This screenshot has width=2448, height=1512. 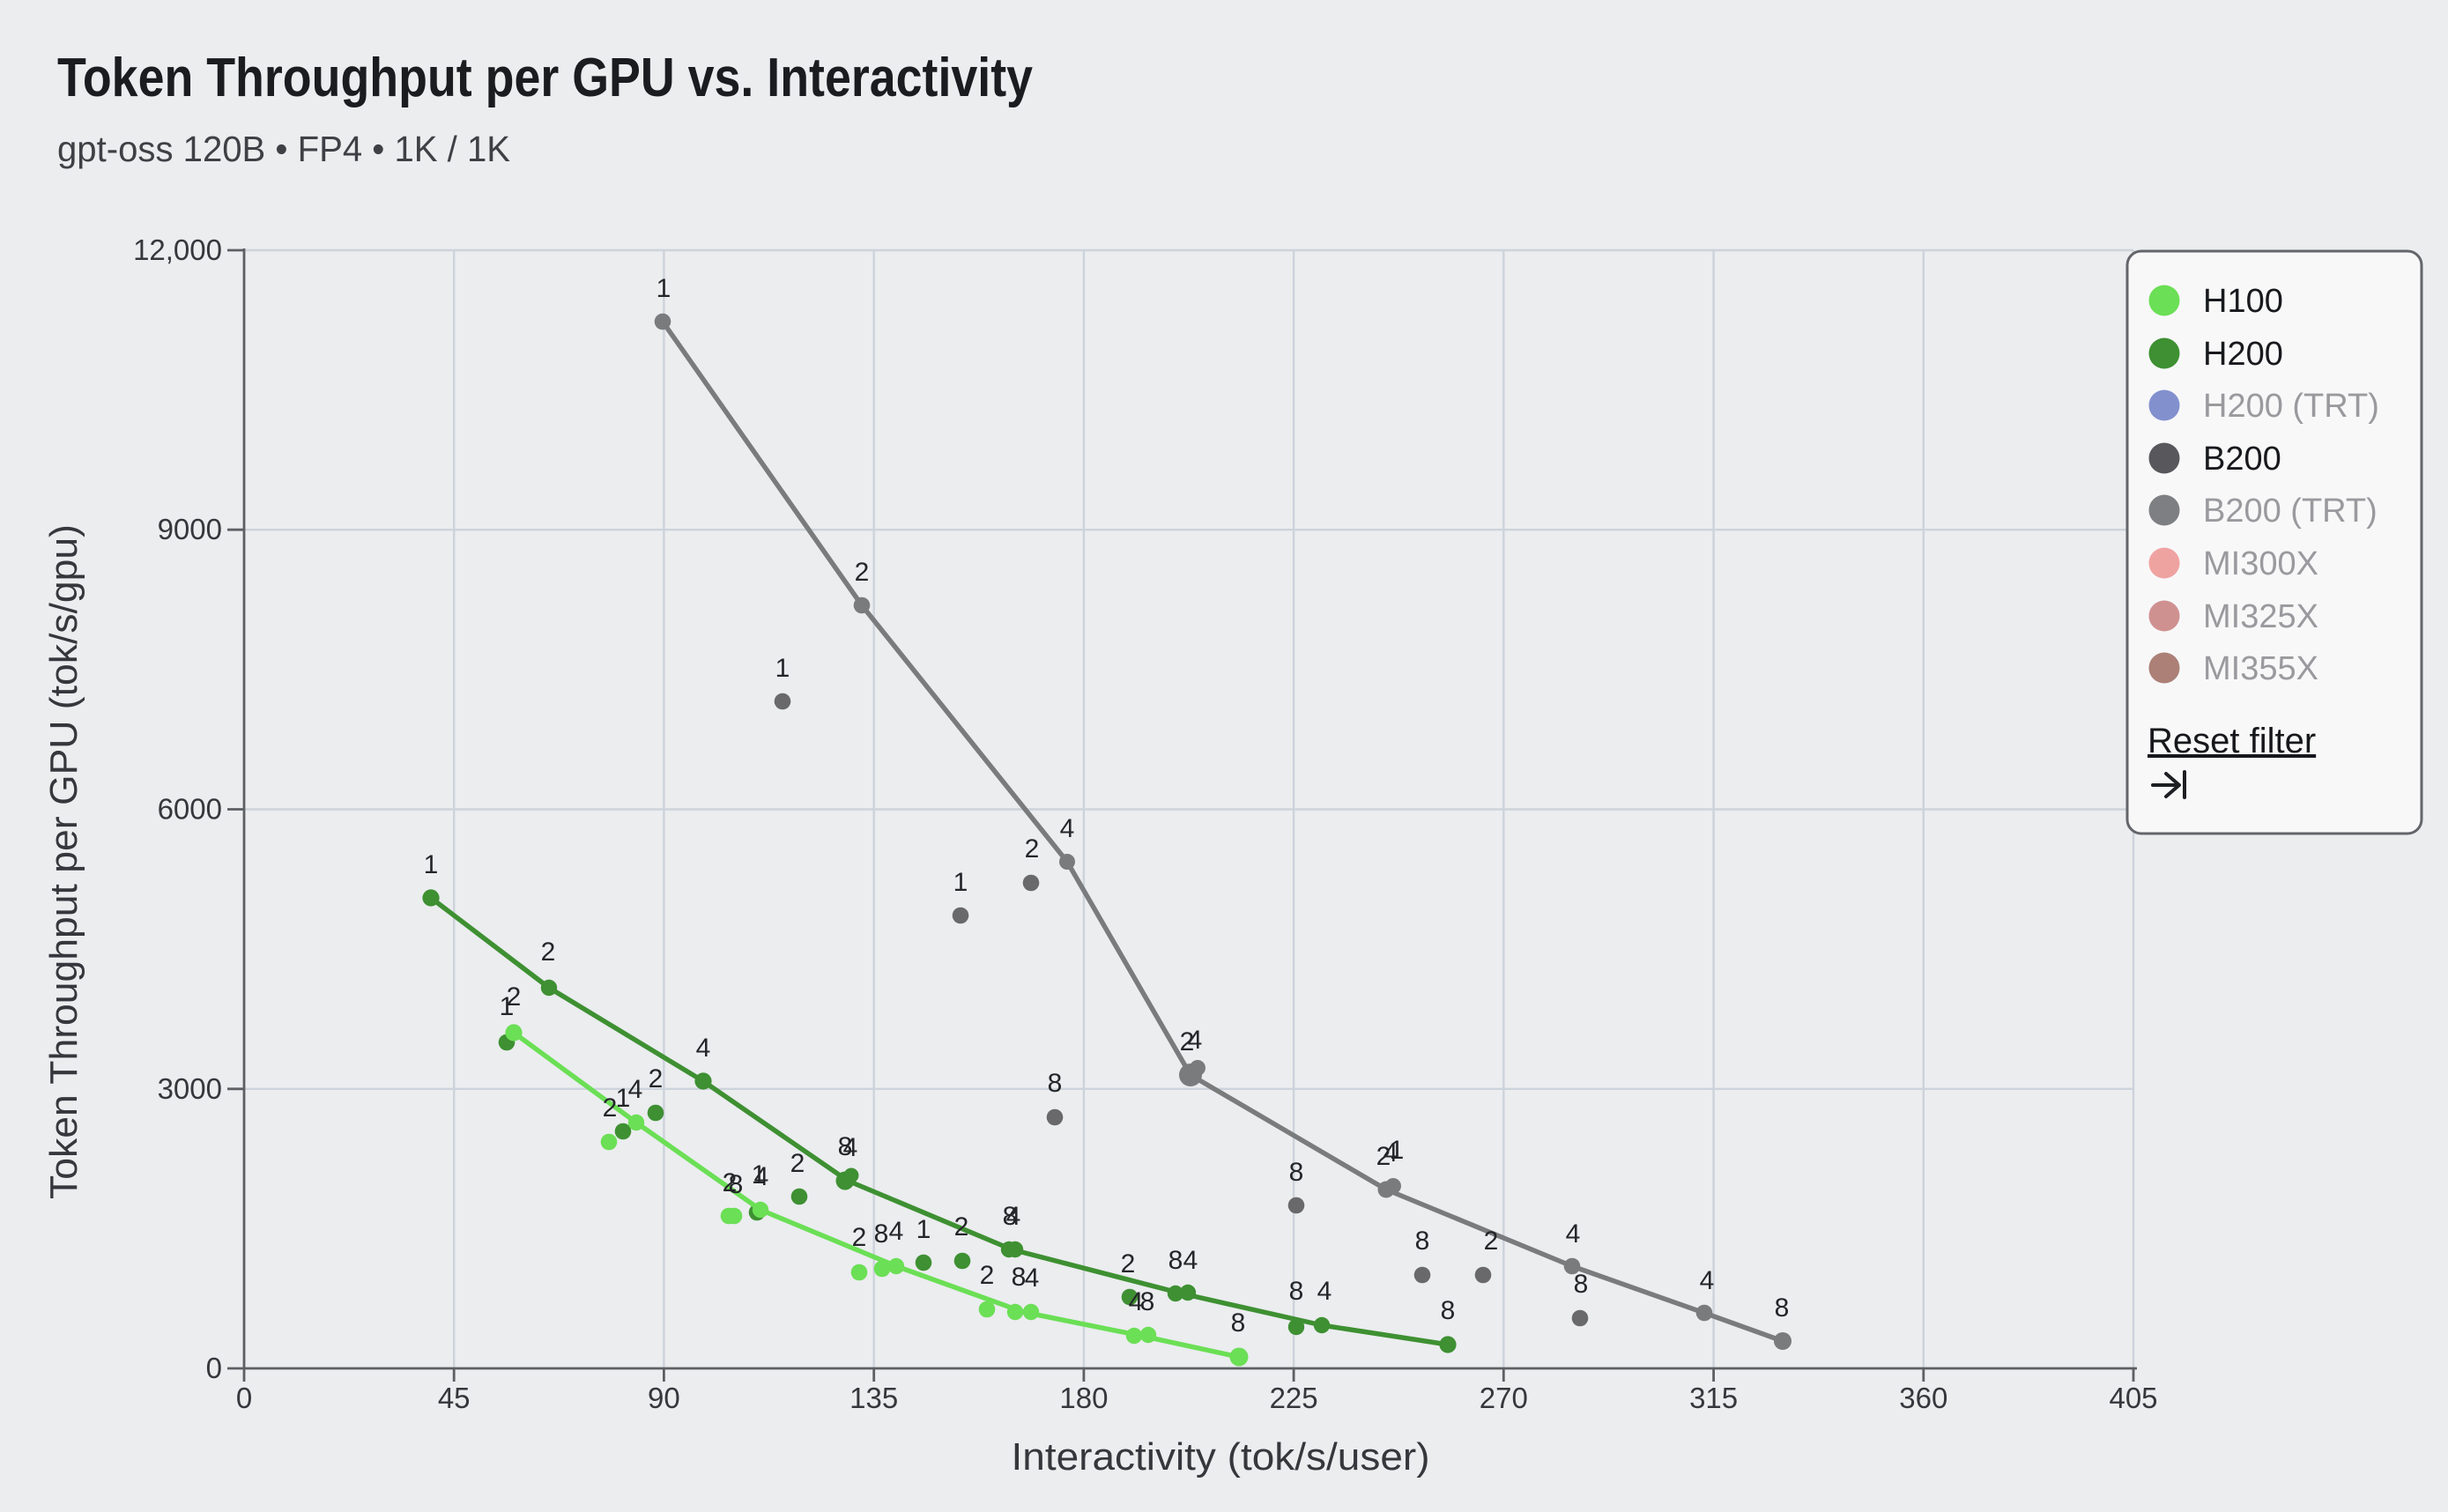 I want to click on svg-text:Token Throughput per GPU (tok/: Token Throughput per GPU (tok/s/gpu), so click(x=63, y=861).